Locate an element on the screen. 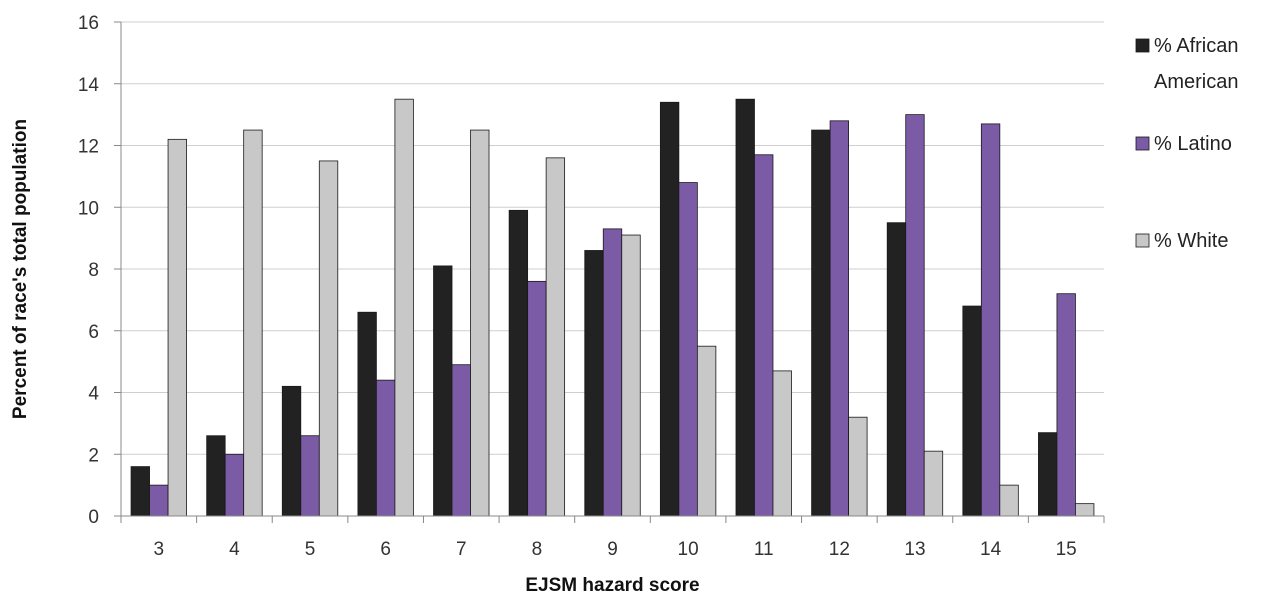 The image size is (1280, 601). y-axis-title: Percent of race's total population is located at coordinates (20, 269).